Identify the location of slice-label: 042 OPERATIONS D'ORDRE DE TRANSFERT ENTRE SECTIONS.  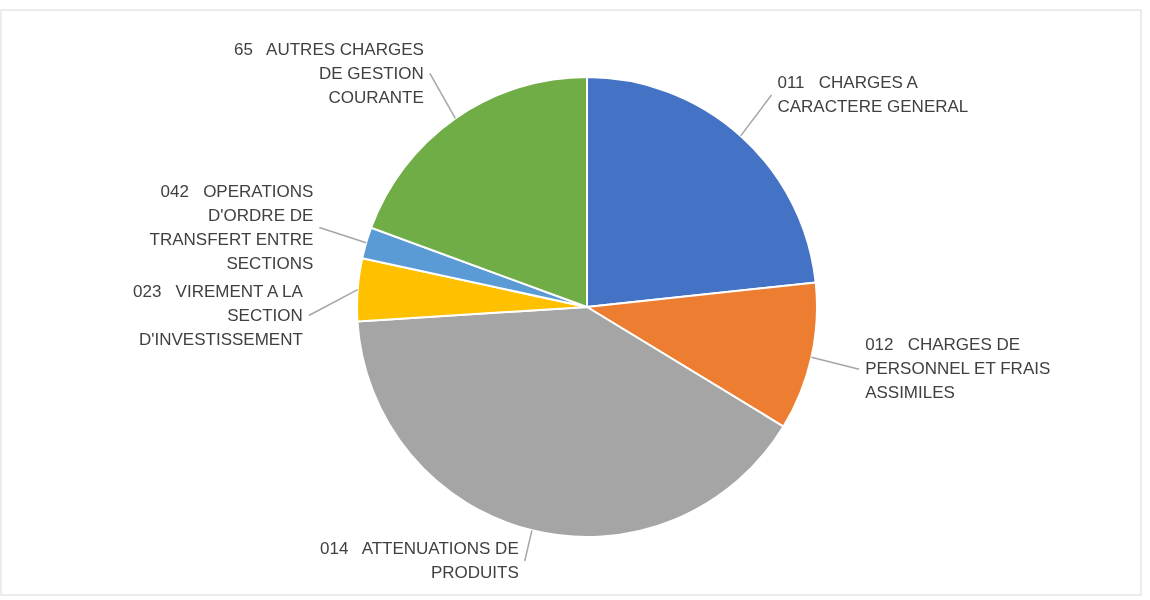
(231, 227).